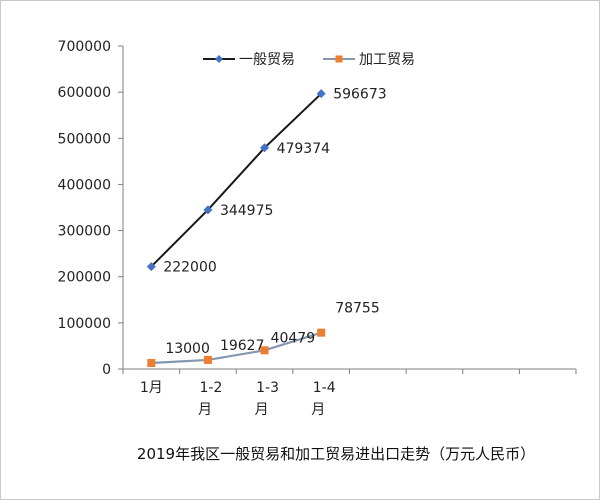 Image resolution: width=600 pixels, height=501 pixels. I want to click on x-axis-ticks: 1月 1-2 月 1-3 月 1-4 月, so click(349, 393).